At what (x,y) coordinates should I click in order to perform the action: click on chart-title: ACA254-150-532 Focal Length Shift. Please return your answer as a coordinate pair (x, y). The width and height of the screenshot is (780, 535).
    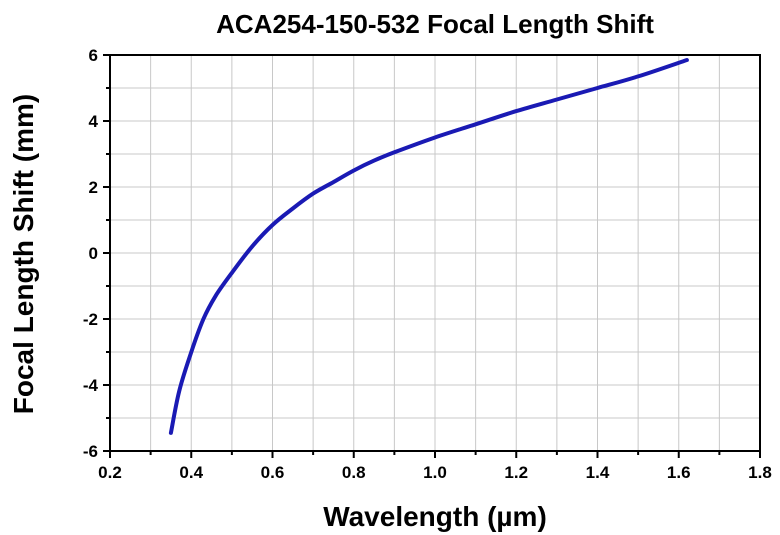
    Looking at the image, I should click on (435, 24).